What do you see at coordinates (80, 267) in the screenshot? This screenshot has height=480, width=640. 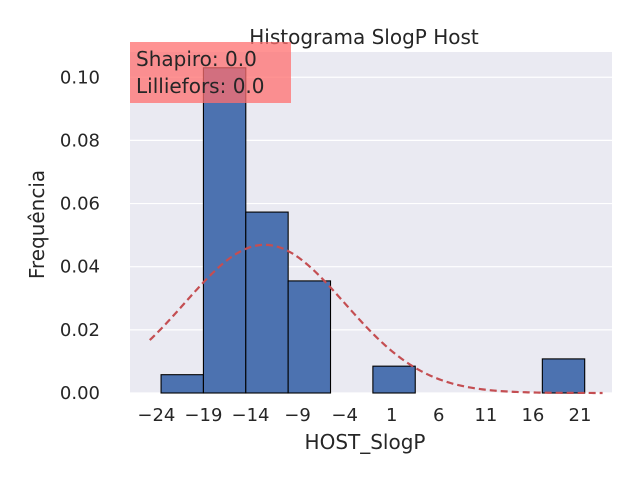 I see `y-tick-label: 0.04` at bounding box center [80, 267].